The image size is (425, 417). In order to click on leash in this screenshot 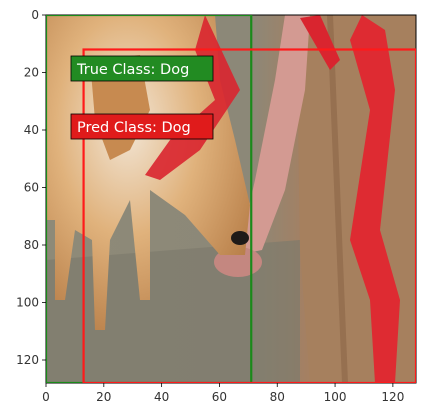, I will do `click(192, 97)`.